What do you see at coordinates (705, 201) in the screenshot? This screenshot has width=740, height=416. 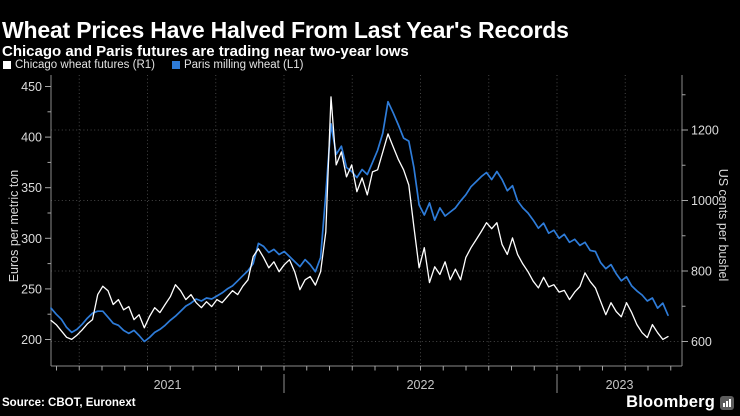 I see `svg-text: 1000` at bounding box center [705, 201].